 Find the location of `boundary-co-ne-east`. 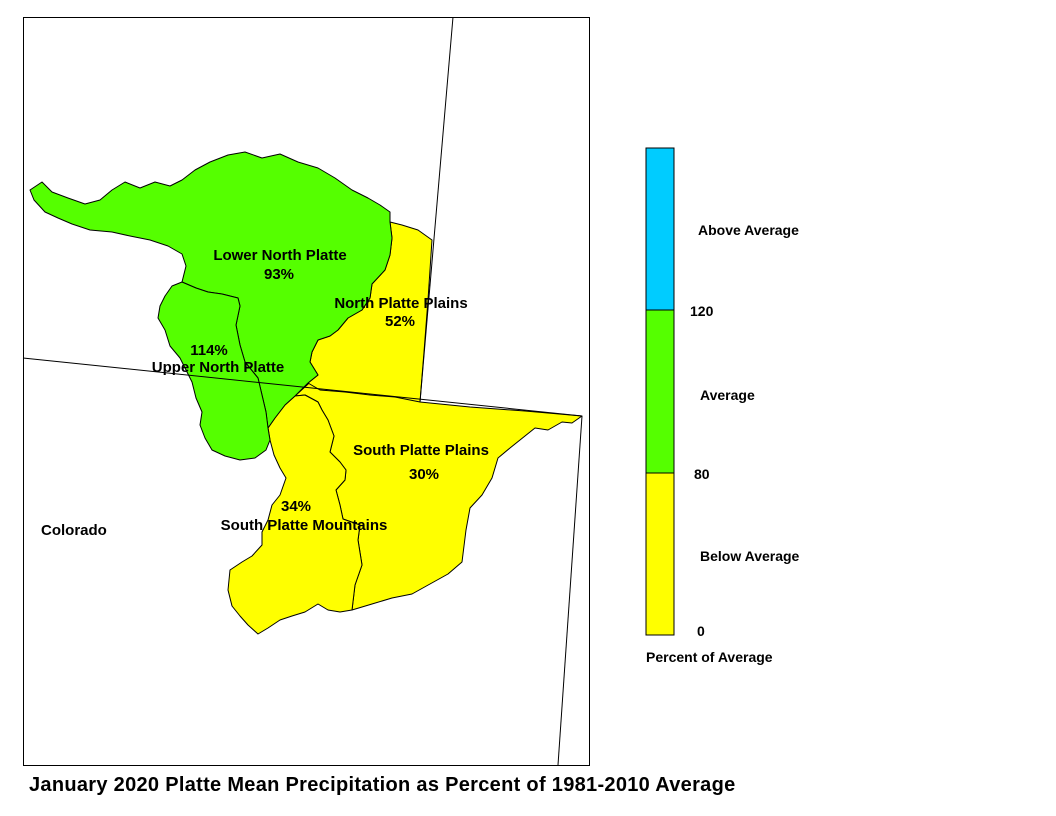

boundary-co-ne-east is located at coordinates (570, 590).